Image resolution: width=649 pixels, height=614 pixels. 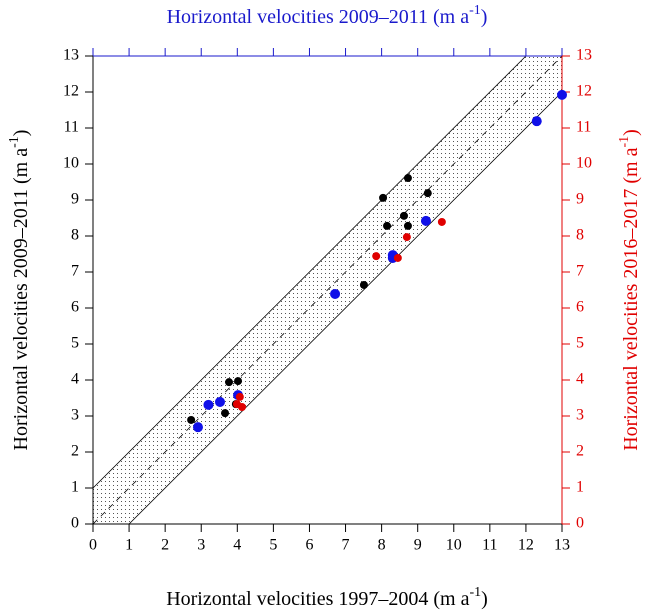 What do you see at coordinates (580, 235) in the screenshot?
I see `y2-tick-label: 8` at bounding box center [580, 235].